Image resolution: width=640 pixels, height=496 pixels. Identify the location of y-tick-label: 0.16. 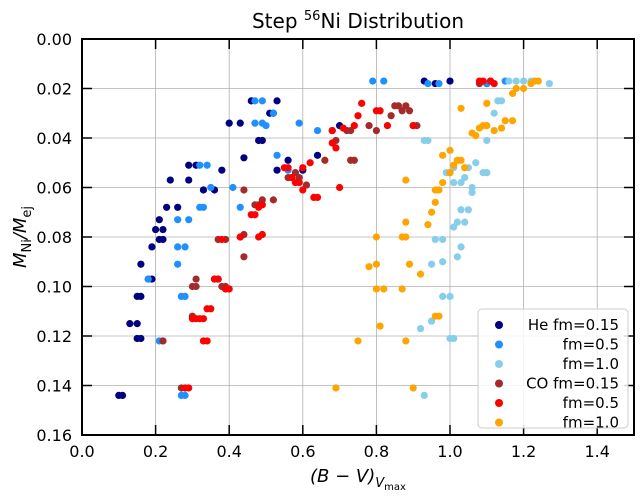
(54, 435).